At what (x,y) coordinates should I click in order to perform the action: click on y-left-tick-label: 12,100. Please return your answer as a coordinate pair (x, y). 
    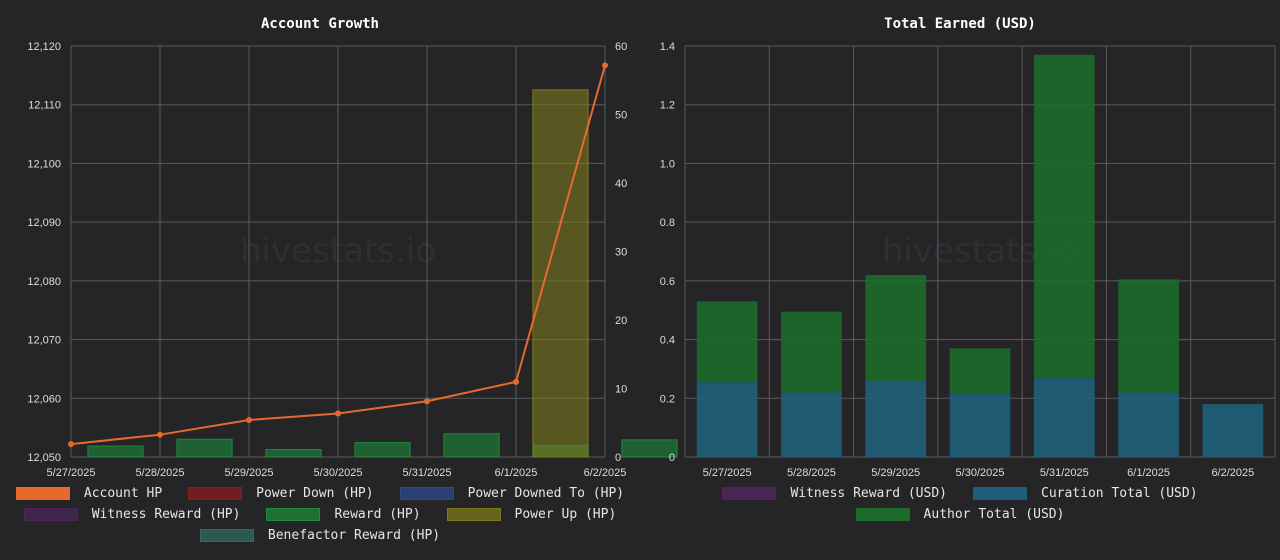
    Looking at the image, I should click on (44, 164).